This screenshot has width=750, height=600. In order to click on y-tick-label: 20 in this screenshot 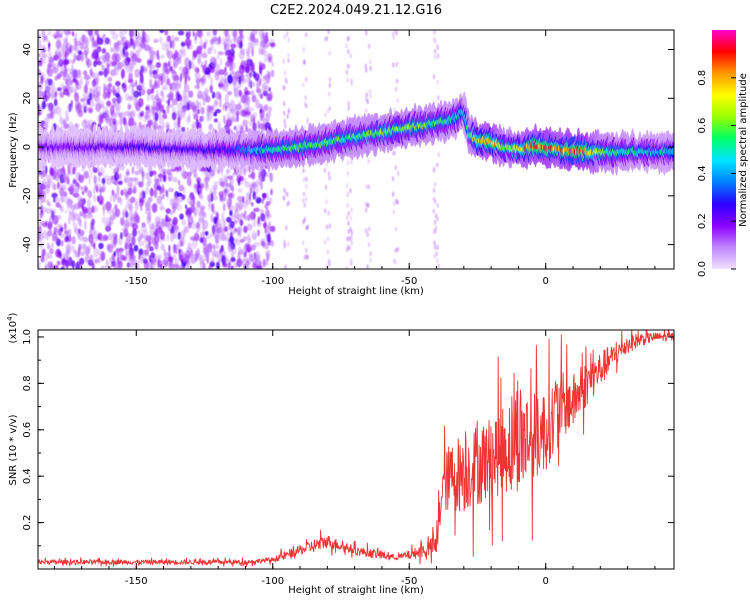, I will do `click(27, 98)`.